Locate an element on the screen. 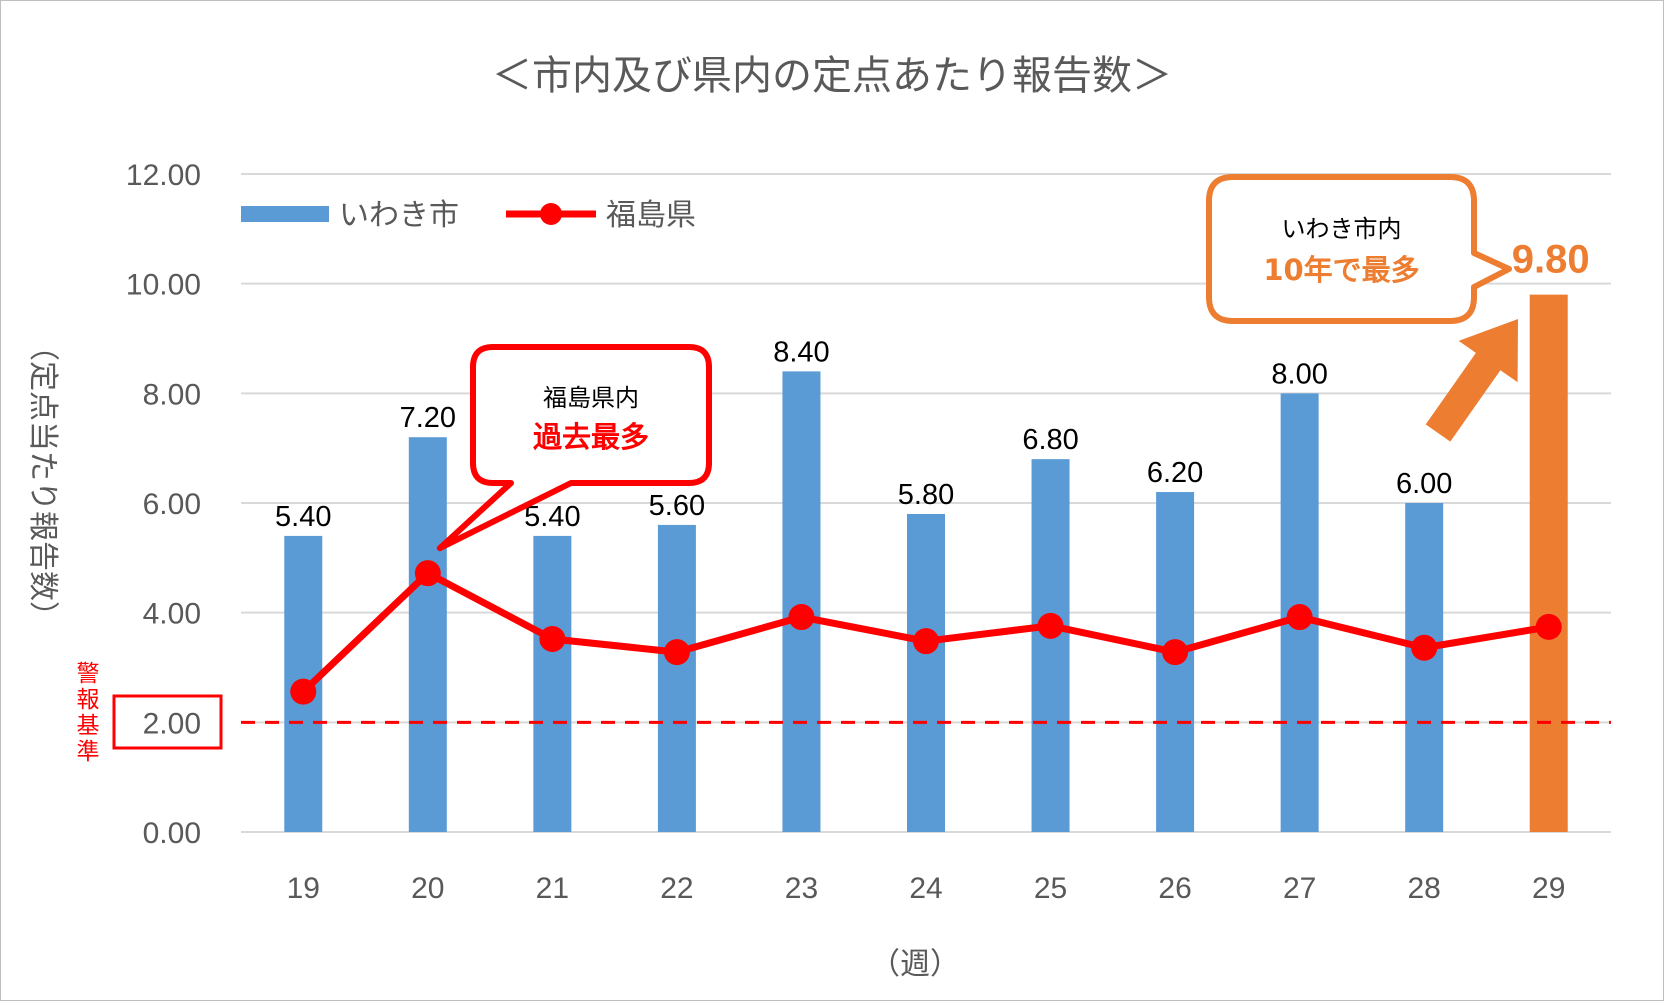  callout-line2: 10年で最多 is located at coordinates (1341, 270).